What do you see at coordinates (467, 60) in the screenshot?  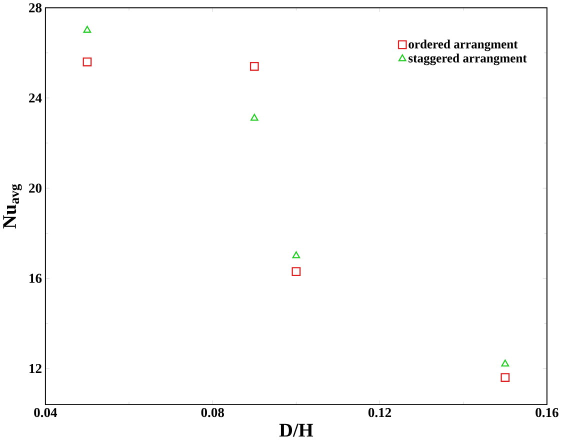 I see `legend-label: staggered arrangment` at bounding box center [467, 60].